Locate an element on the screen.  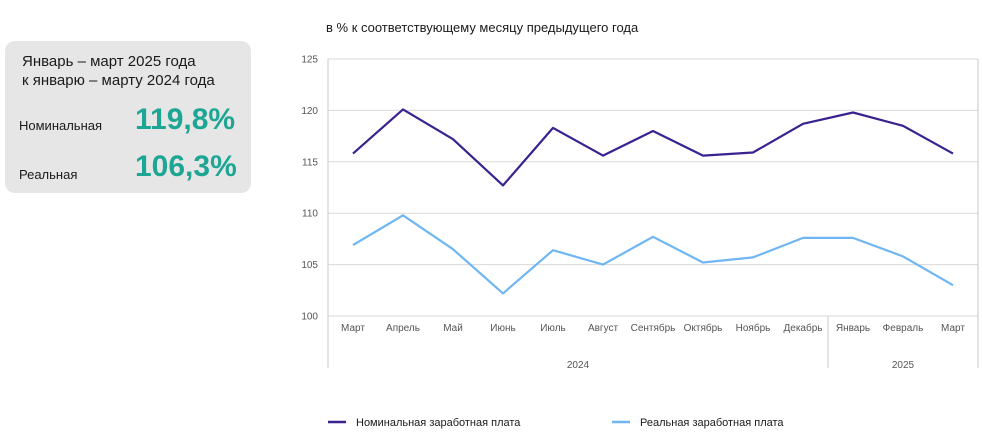
x-tick-label-11: Февраль is located at coordinates (903, 328).